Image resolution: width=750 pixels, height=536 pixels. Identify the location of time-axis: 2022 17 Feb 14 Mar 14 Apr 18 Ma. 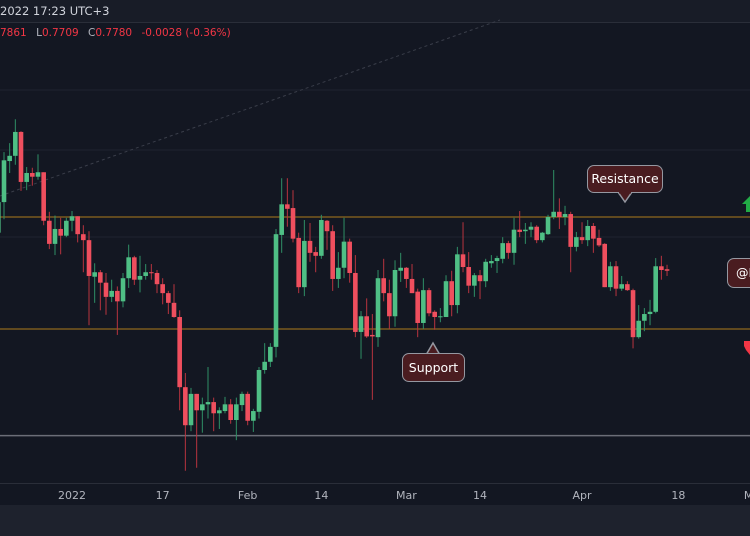
(375, 494).